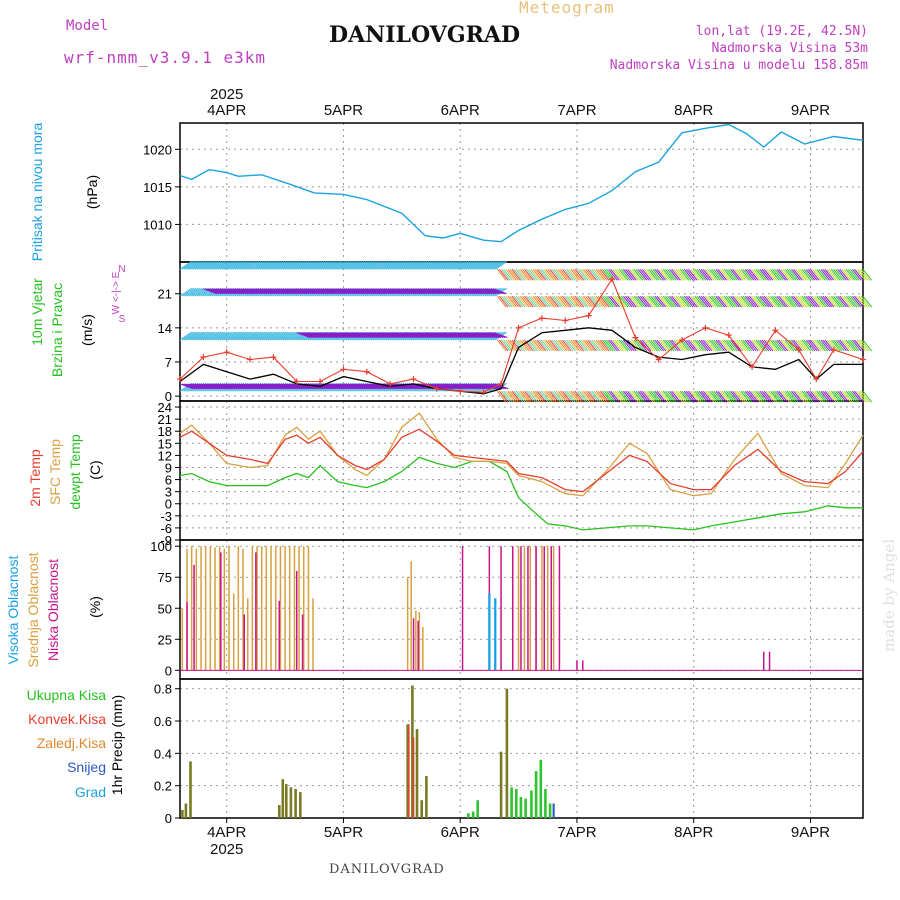 This screenshot has height=900, width=900. Describe the element at coordinates (412, 751) in the screenshot. I see `precip-bar-total` at that location.